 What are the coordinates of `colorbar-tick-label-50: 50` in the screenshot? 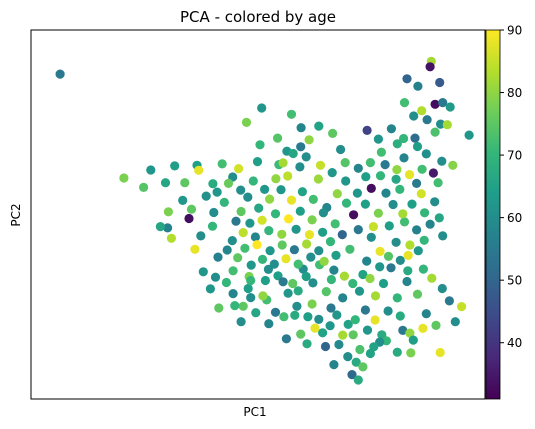 It's located at (514, 281).